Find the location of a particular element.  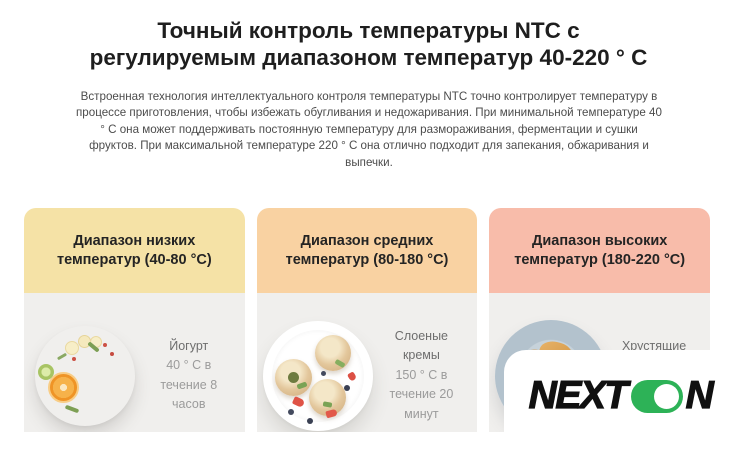

card-header: Диапазон средних температур (80-180 °C) is located at coordinates (367, 250).